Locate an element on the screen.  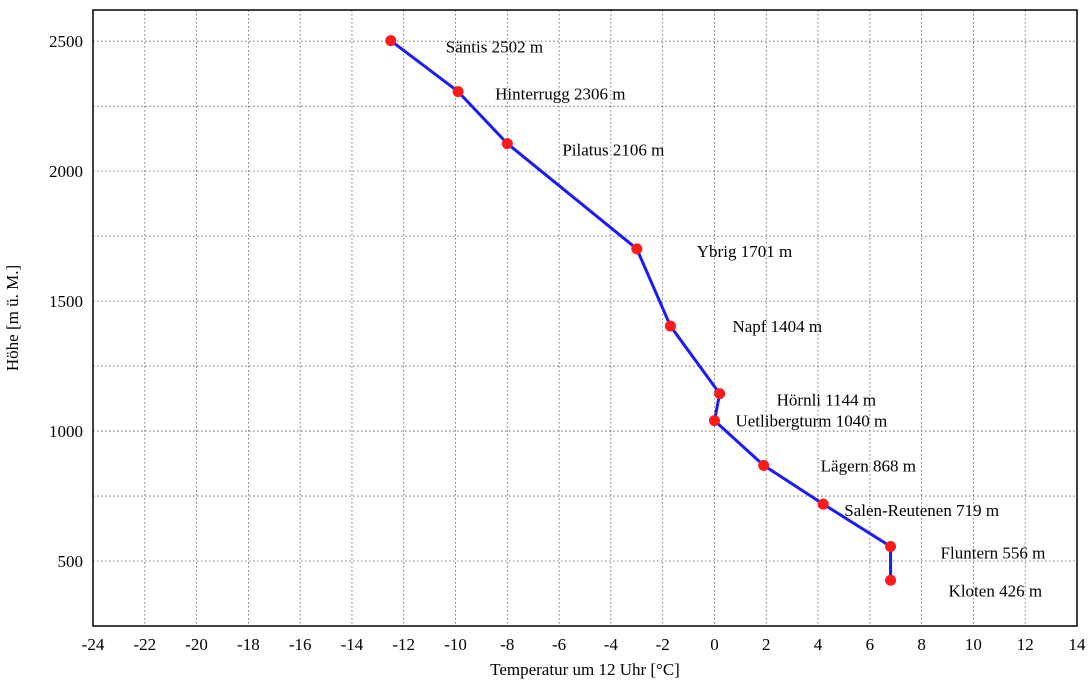
x-tick-label: -16 is located at coordinates (300, 644).